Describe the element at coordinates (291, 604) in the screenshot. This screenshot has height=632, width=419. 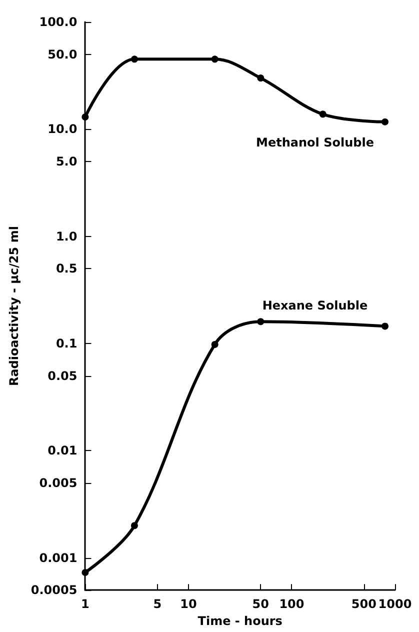
I see `x-tick-label: 100` at that location.